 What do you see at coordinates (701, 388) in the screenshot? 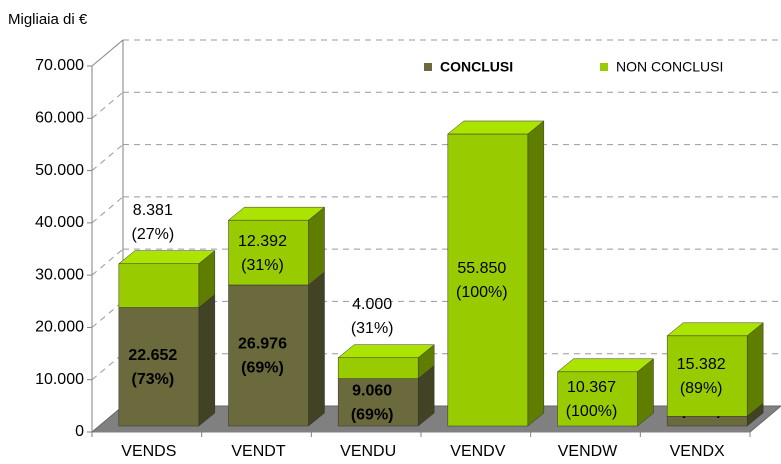
I see `share-label: (89%)` at bounding box center [701, 388].